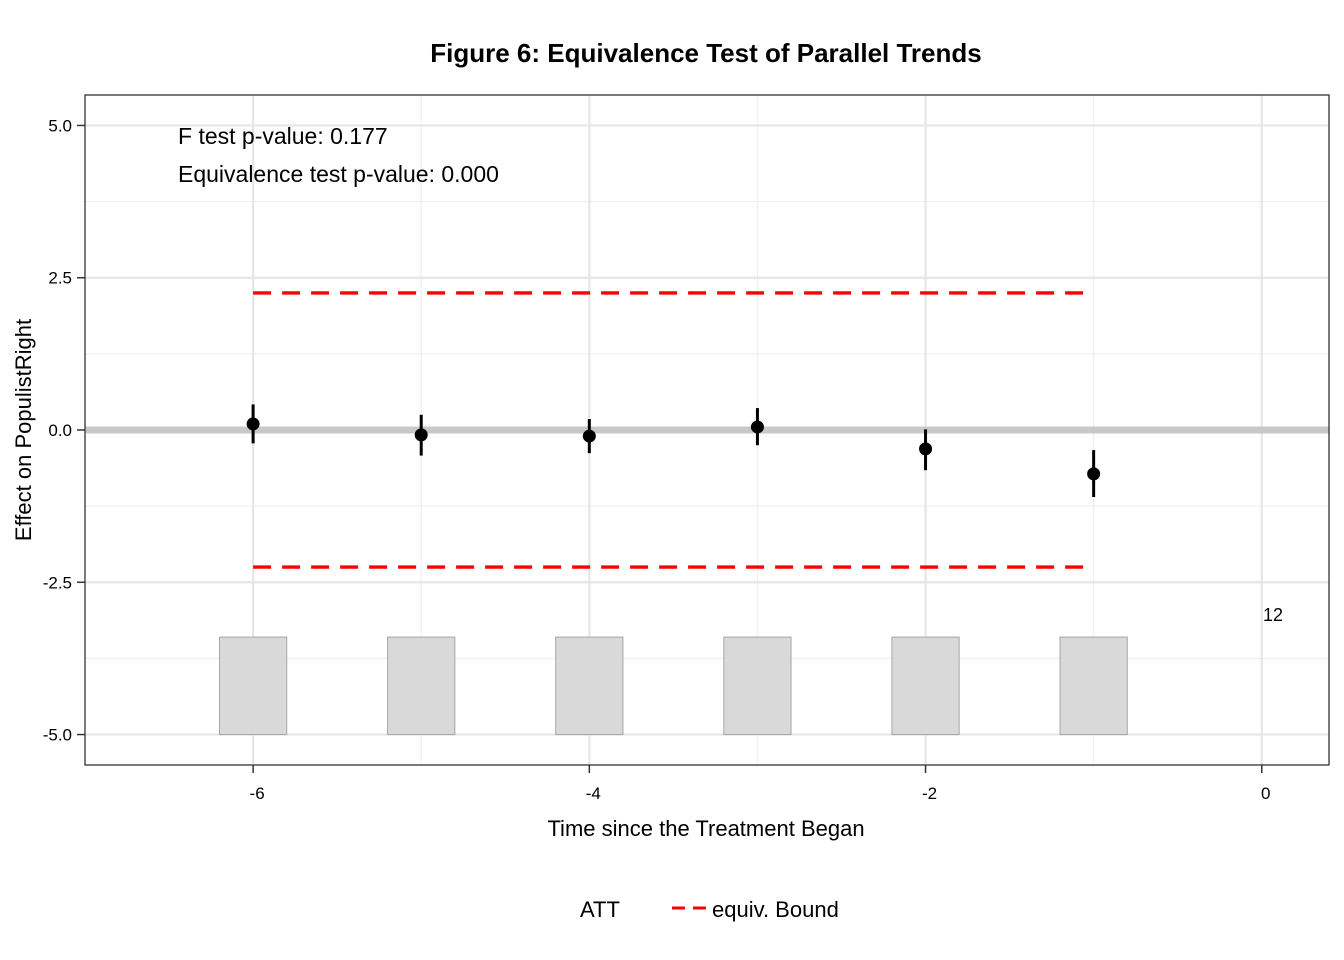  I want to click on x-tick-label: -6, so click(257, 793).